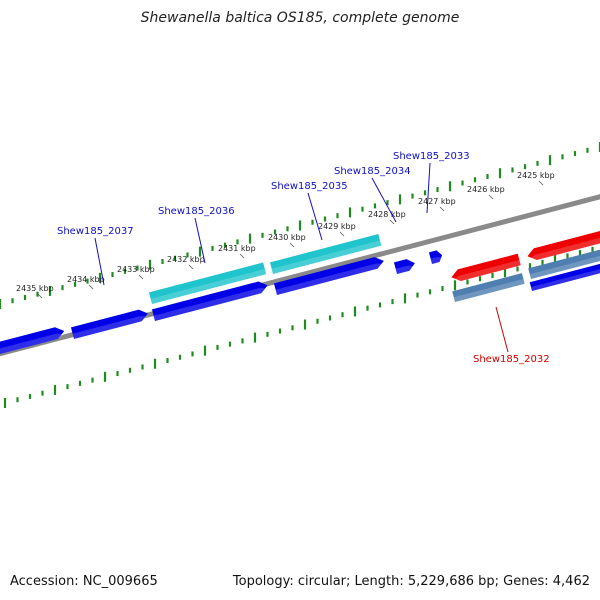  I want to click on cds-rev-right-highlight, so click(564, 248).